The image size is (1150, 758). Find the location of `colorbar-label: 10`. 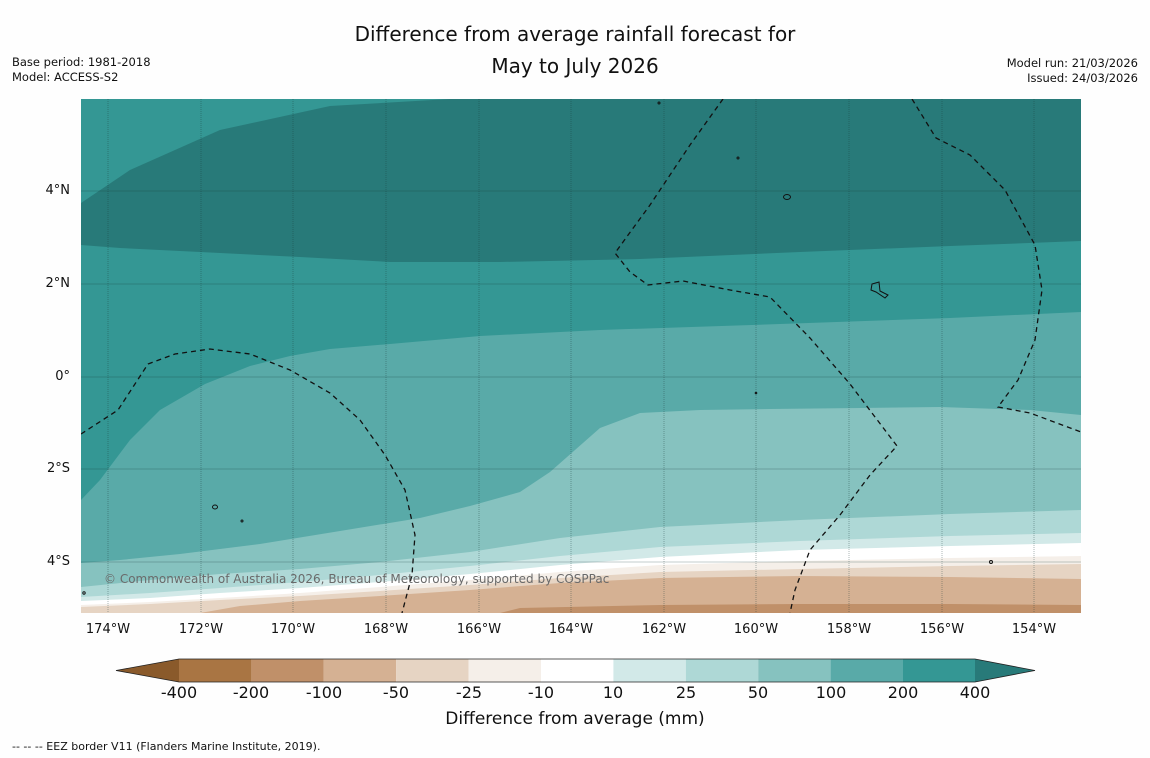

colorbar-label: 10 is located at coordinates (613, 692).